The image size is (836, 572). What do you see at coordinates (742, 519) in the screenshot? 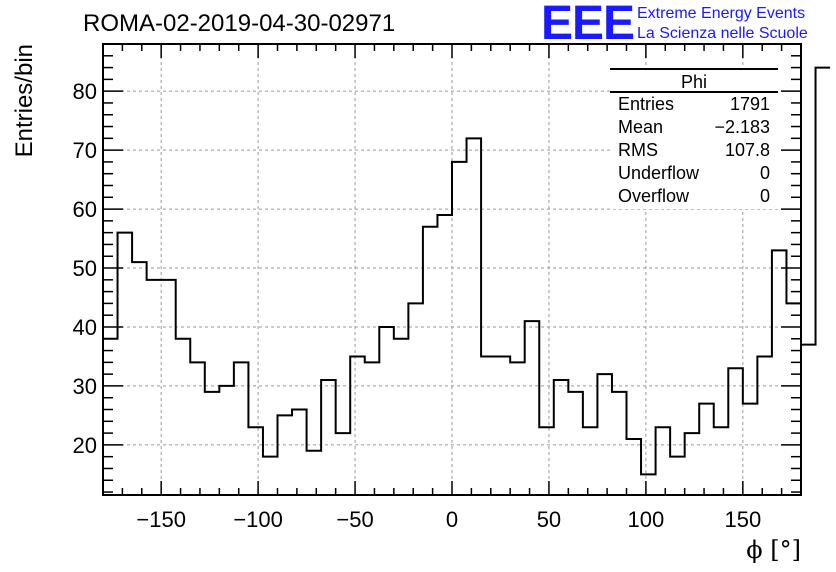
I see `x-tick-label: 150` at bounding box center [742, 519].